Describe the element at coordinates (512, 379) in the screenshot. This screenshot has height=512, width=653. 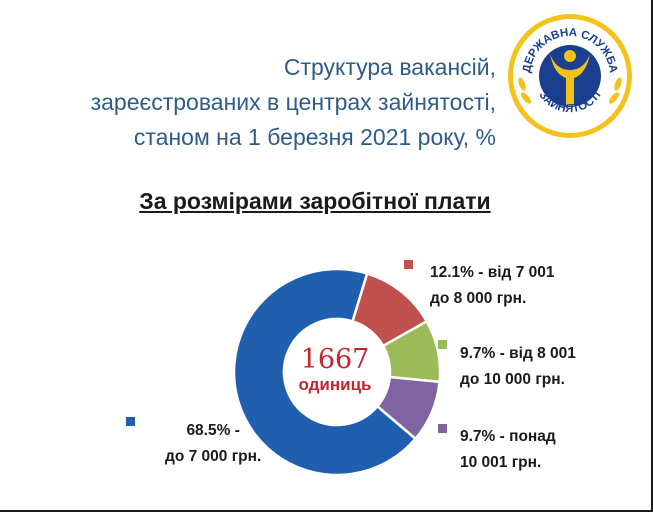
I see `slice-label-3-line-2: до 10 000 грн.` at that location.